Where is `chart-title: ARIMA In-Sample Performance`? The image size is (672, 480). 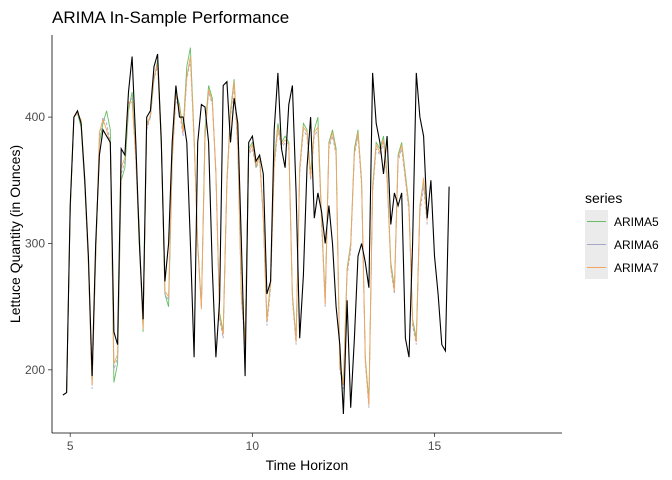
chart-title: ARIMA In-Sample Performance is located at coordinates (170, 17).